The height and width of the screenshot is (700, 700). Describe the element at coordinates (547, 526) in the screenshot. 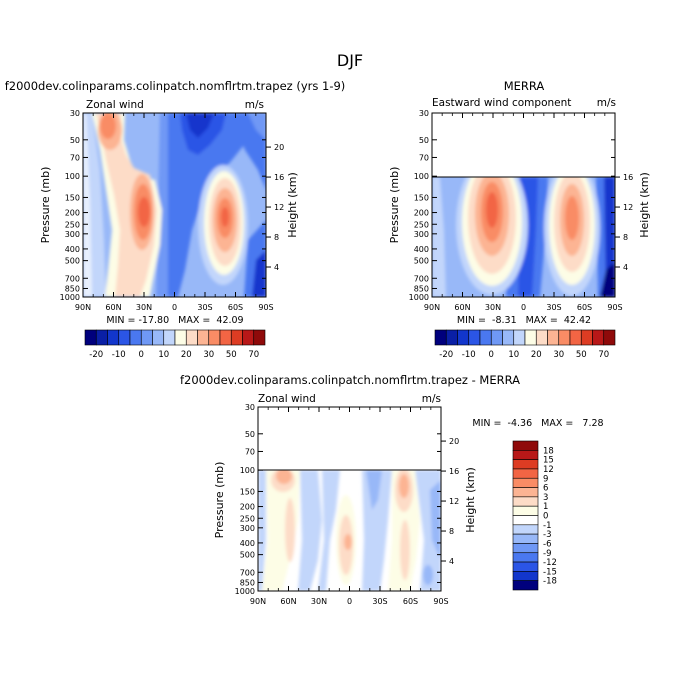

I see `colorbar-label: -1` at that location.